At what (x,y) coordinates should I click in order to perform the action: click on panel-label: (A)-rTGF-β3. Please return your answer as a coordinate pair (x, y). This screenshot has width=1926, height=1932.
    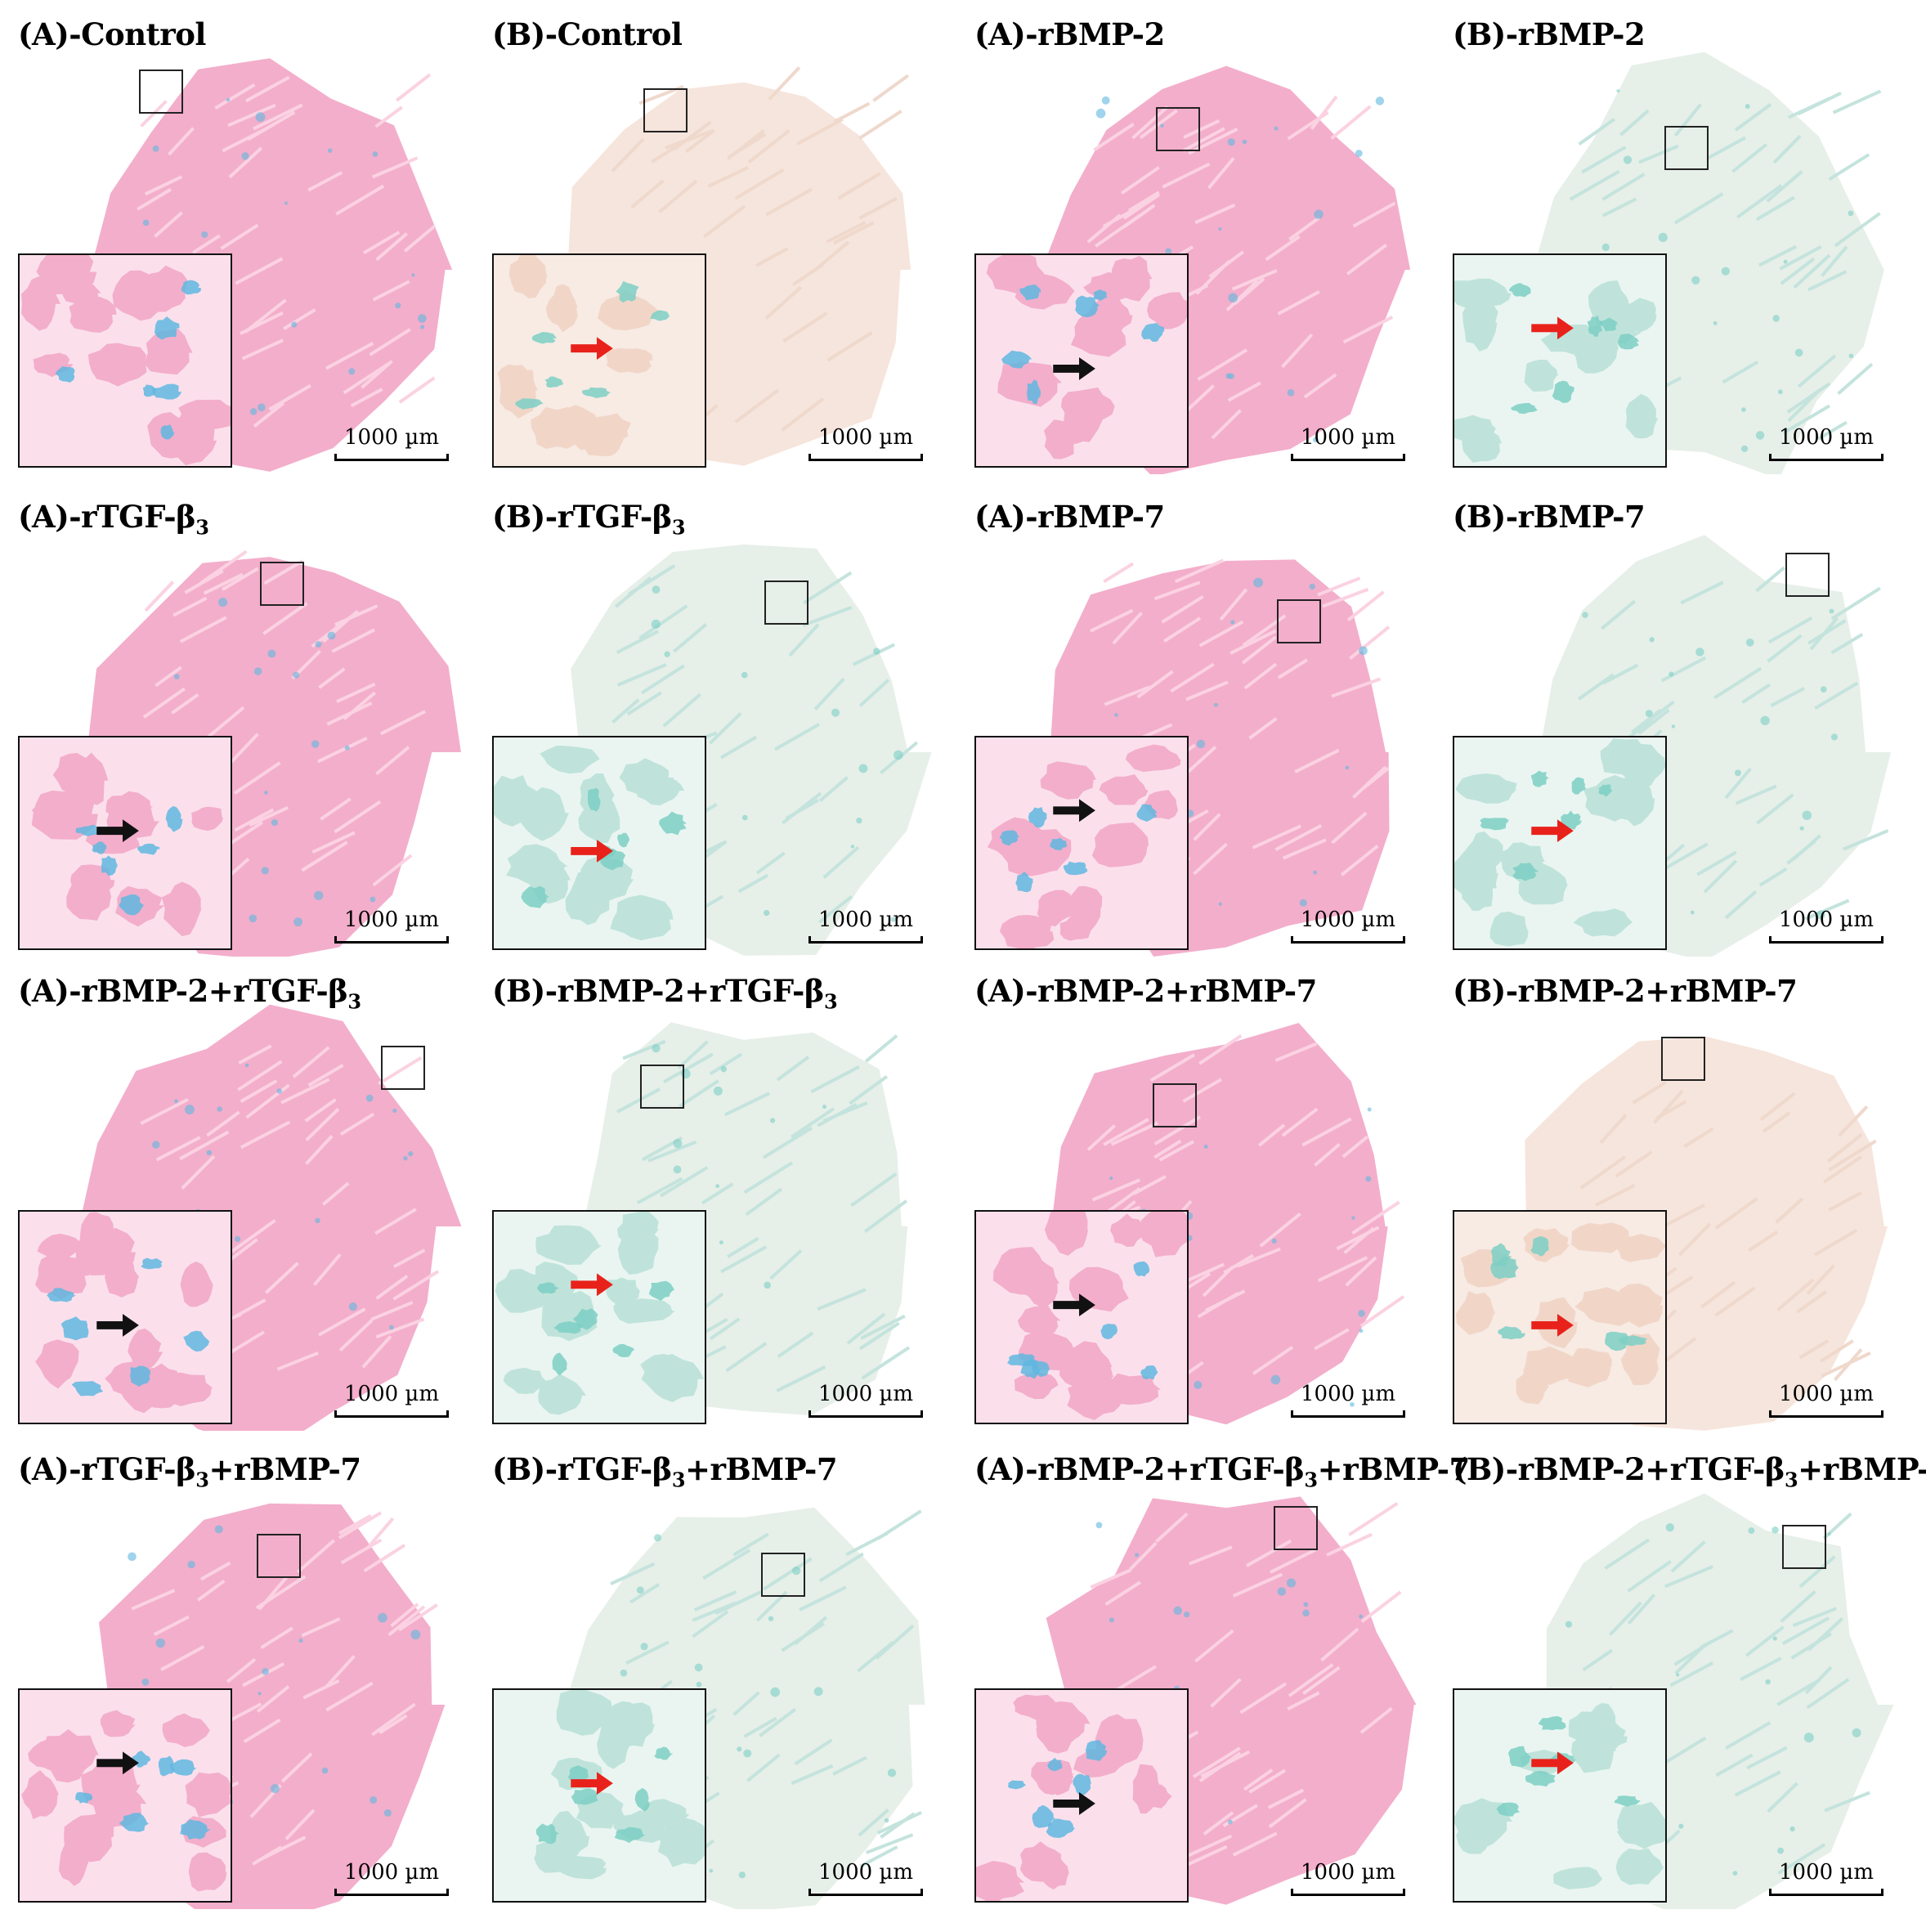
    Looking at the image, I should click on (114, 519).